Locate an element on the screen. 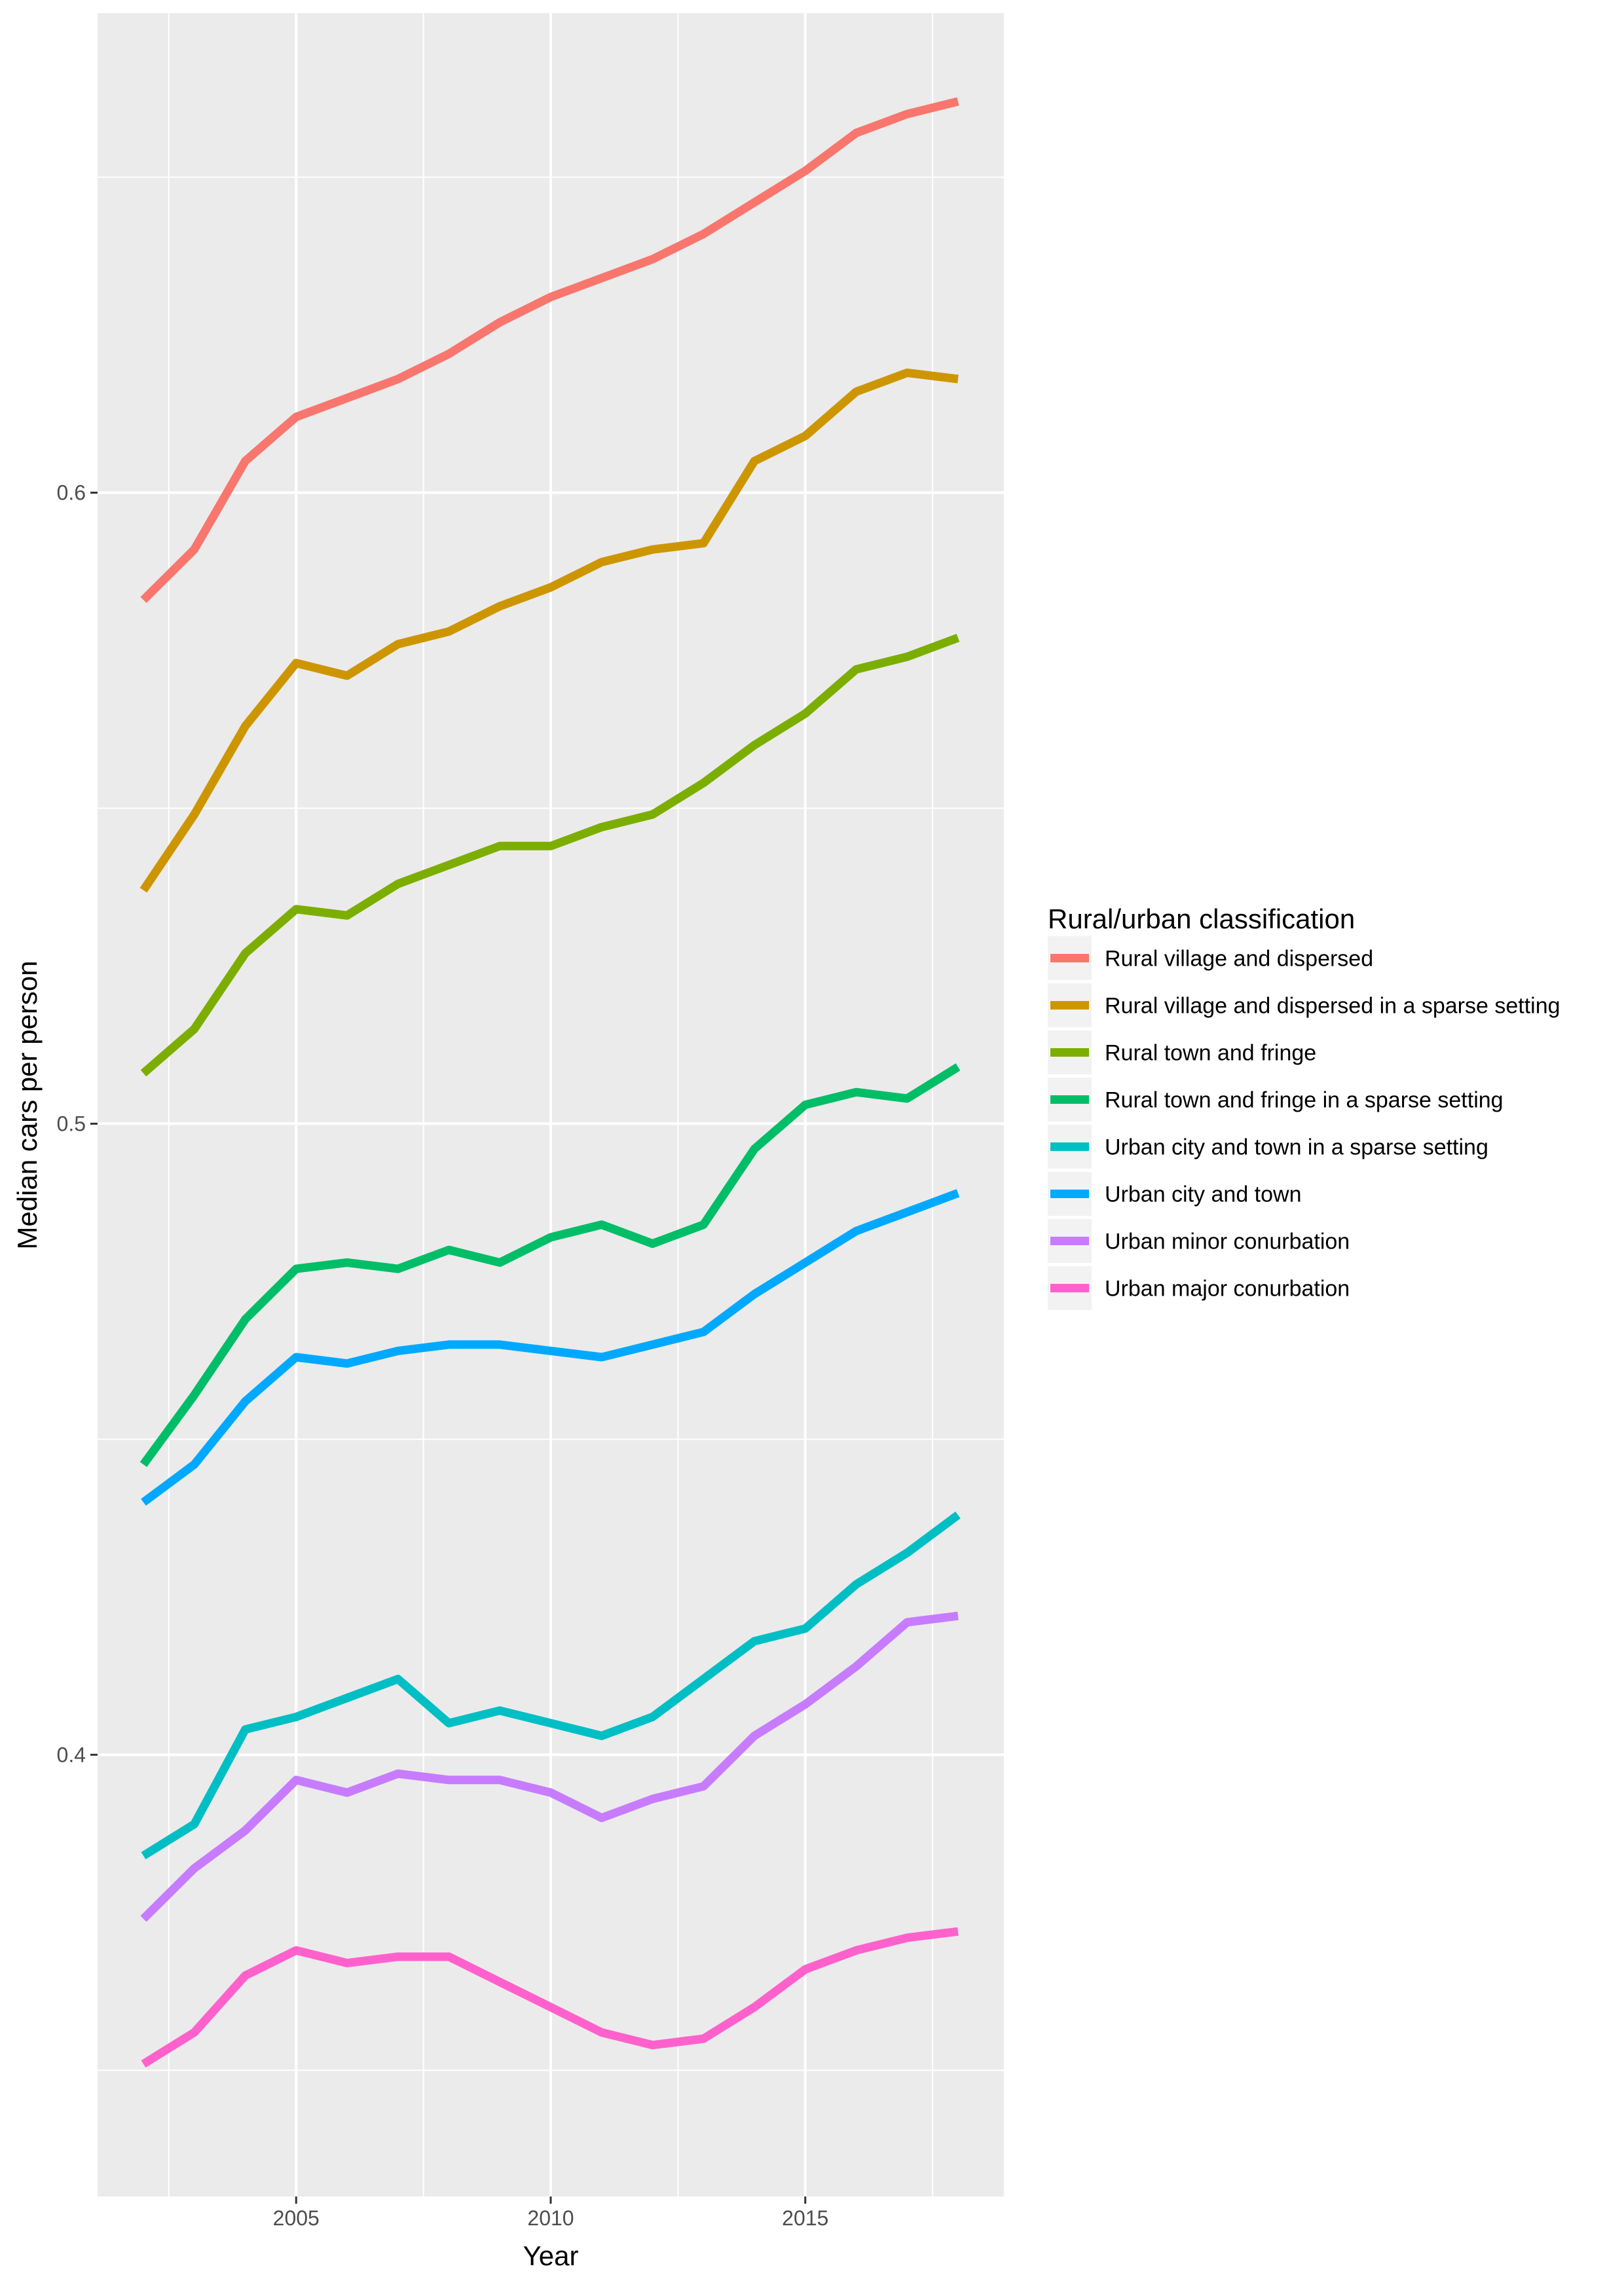  x-tick-label: 2010 is located at coordinates (550, 2218).